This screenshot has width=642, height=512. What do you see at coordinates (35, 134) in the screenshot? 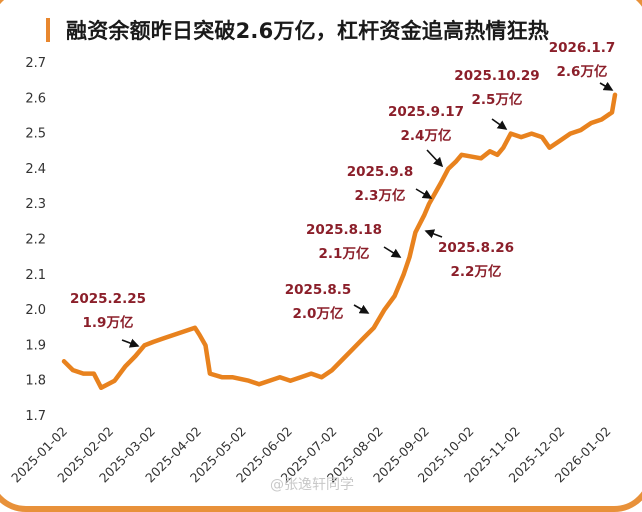
I see `y-tick-label: 2.5` at bounding box center [35, 134].